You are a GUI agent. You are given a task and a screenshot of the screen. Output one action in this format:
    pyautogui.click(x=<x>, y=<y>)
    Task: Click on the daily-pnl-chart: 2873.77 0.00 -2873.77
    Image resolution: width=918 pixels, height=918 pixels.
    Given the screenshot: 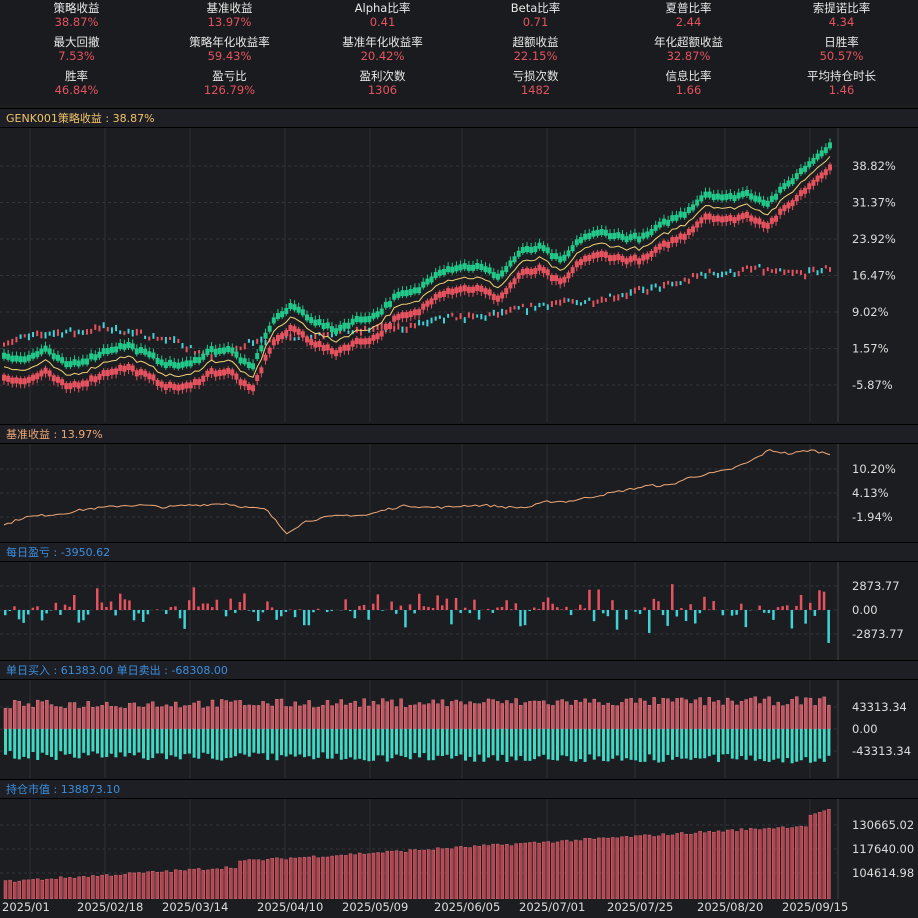 What is the action you would take?
    pyautogui.click(x=459, y=611)
    